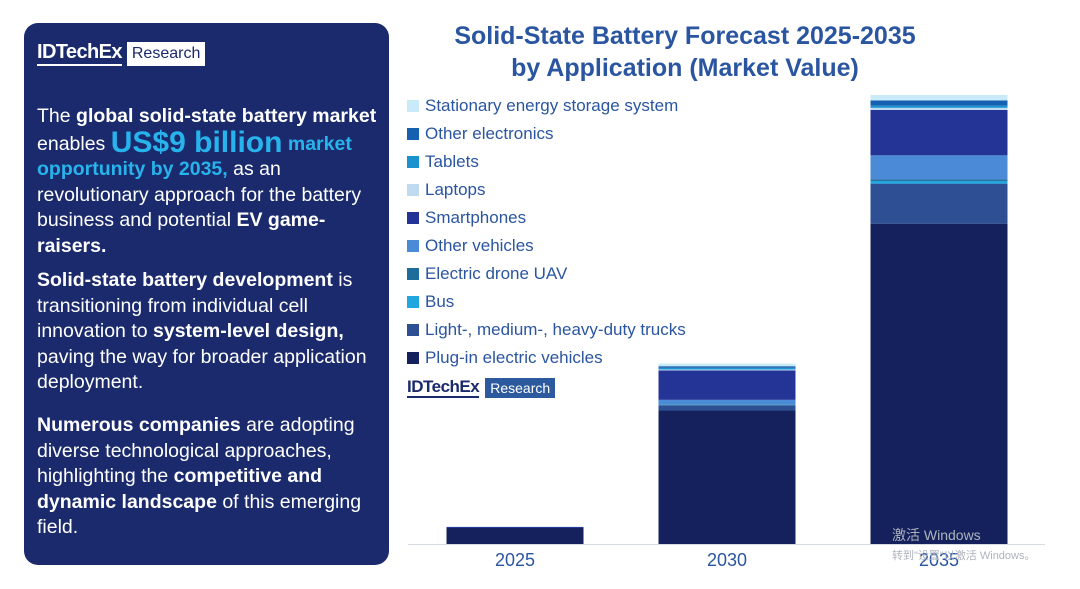 The width and height of the screenshot is (1080, 589). Describe the element at coordinates (555, 329) in the screenshot. I see `legend-label: Light-, medium-, heavy-duty trucks` at that location.